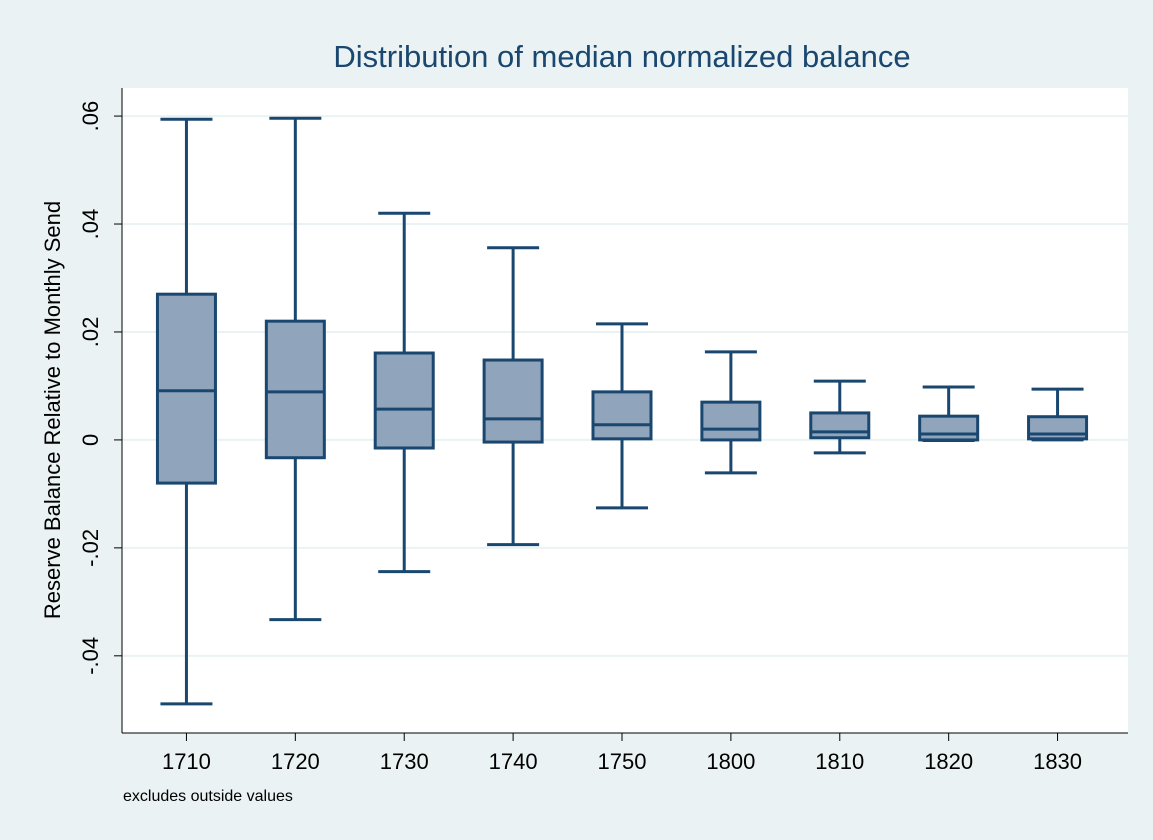 This screenshot has width=1153, height=840. I want to click on x-tick-label: 1820, so click(948, 761).